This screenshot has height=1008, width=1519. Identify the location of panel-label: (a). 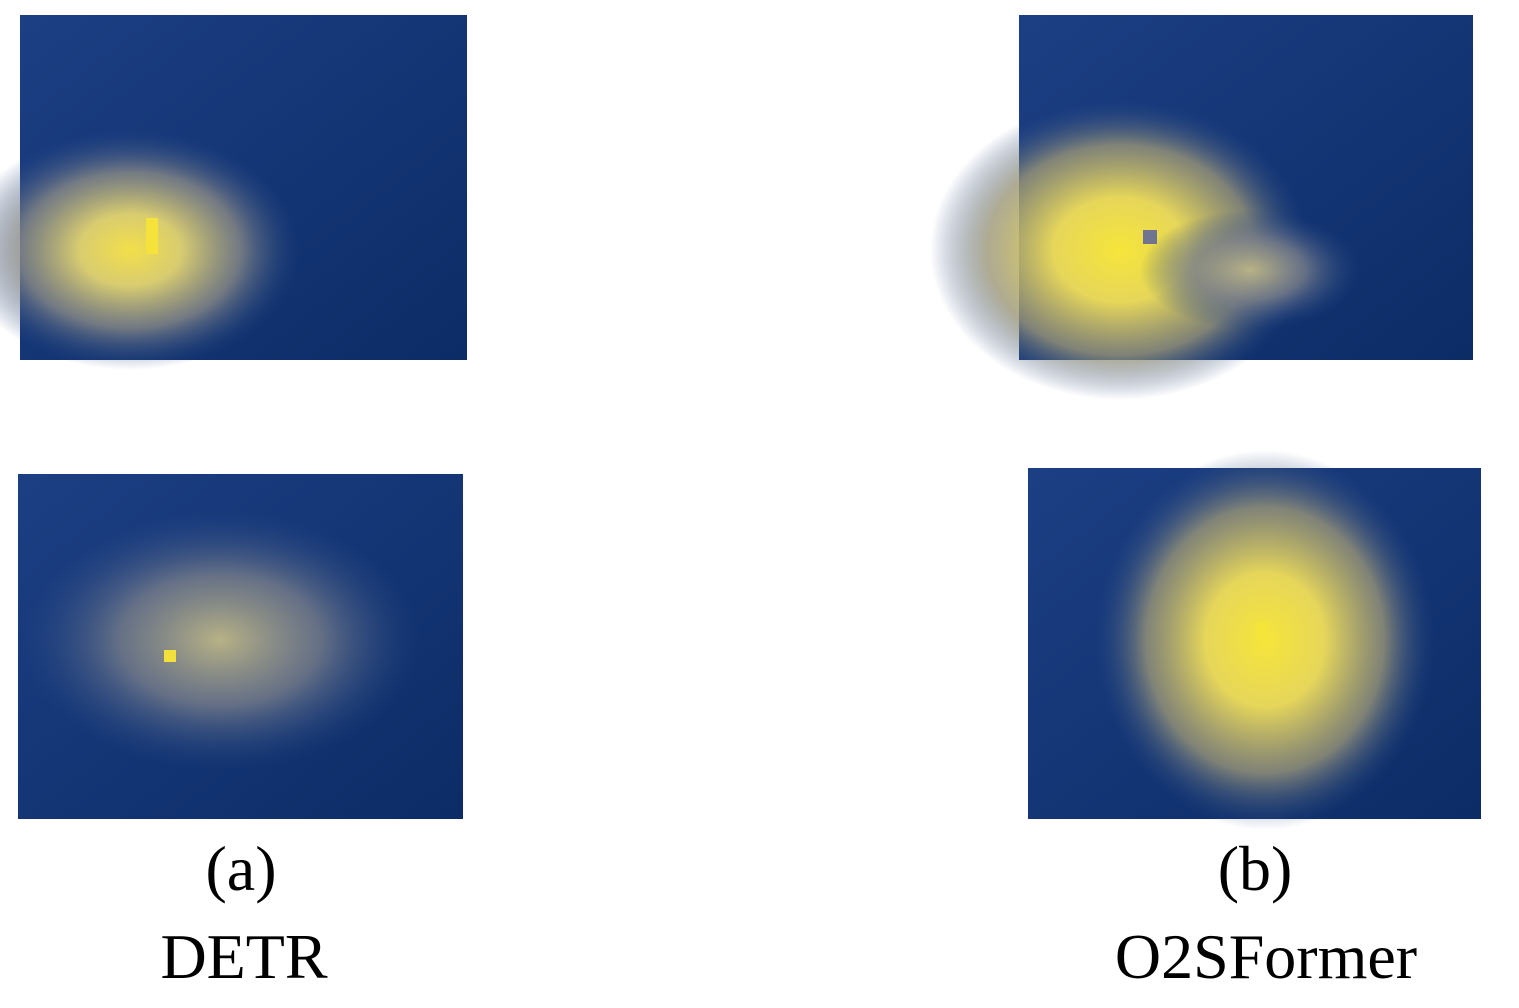
(240, 868).